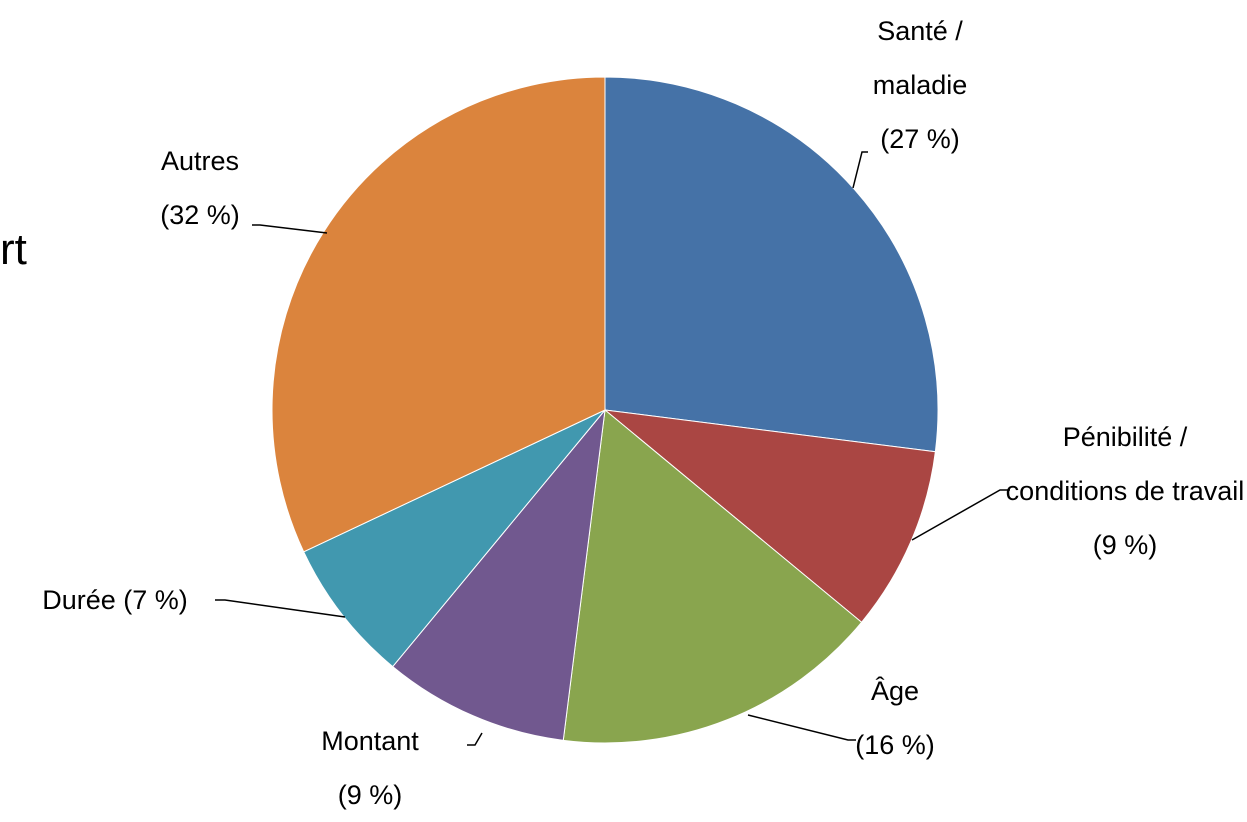 This screenshot has width=1247, height=822. Describe the element at coordinates (920, 58) in the screenshot. I see `category-label: Santé / maladie` at that location.